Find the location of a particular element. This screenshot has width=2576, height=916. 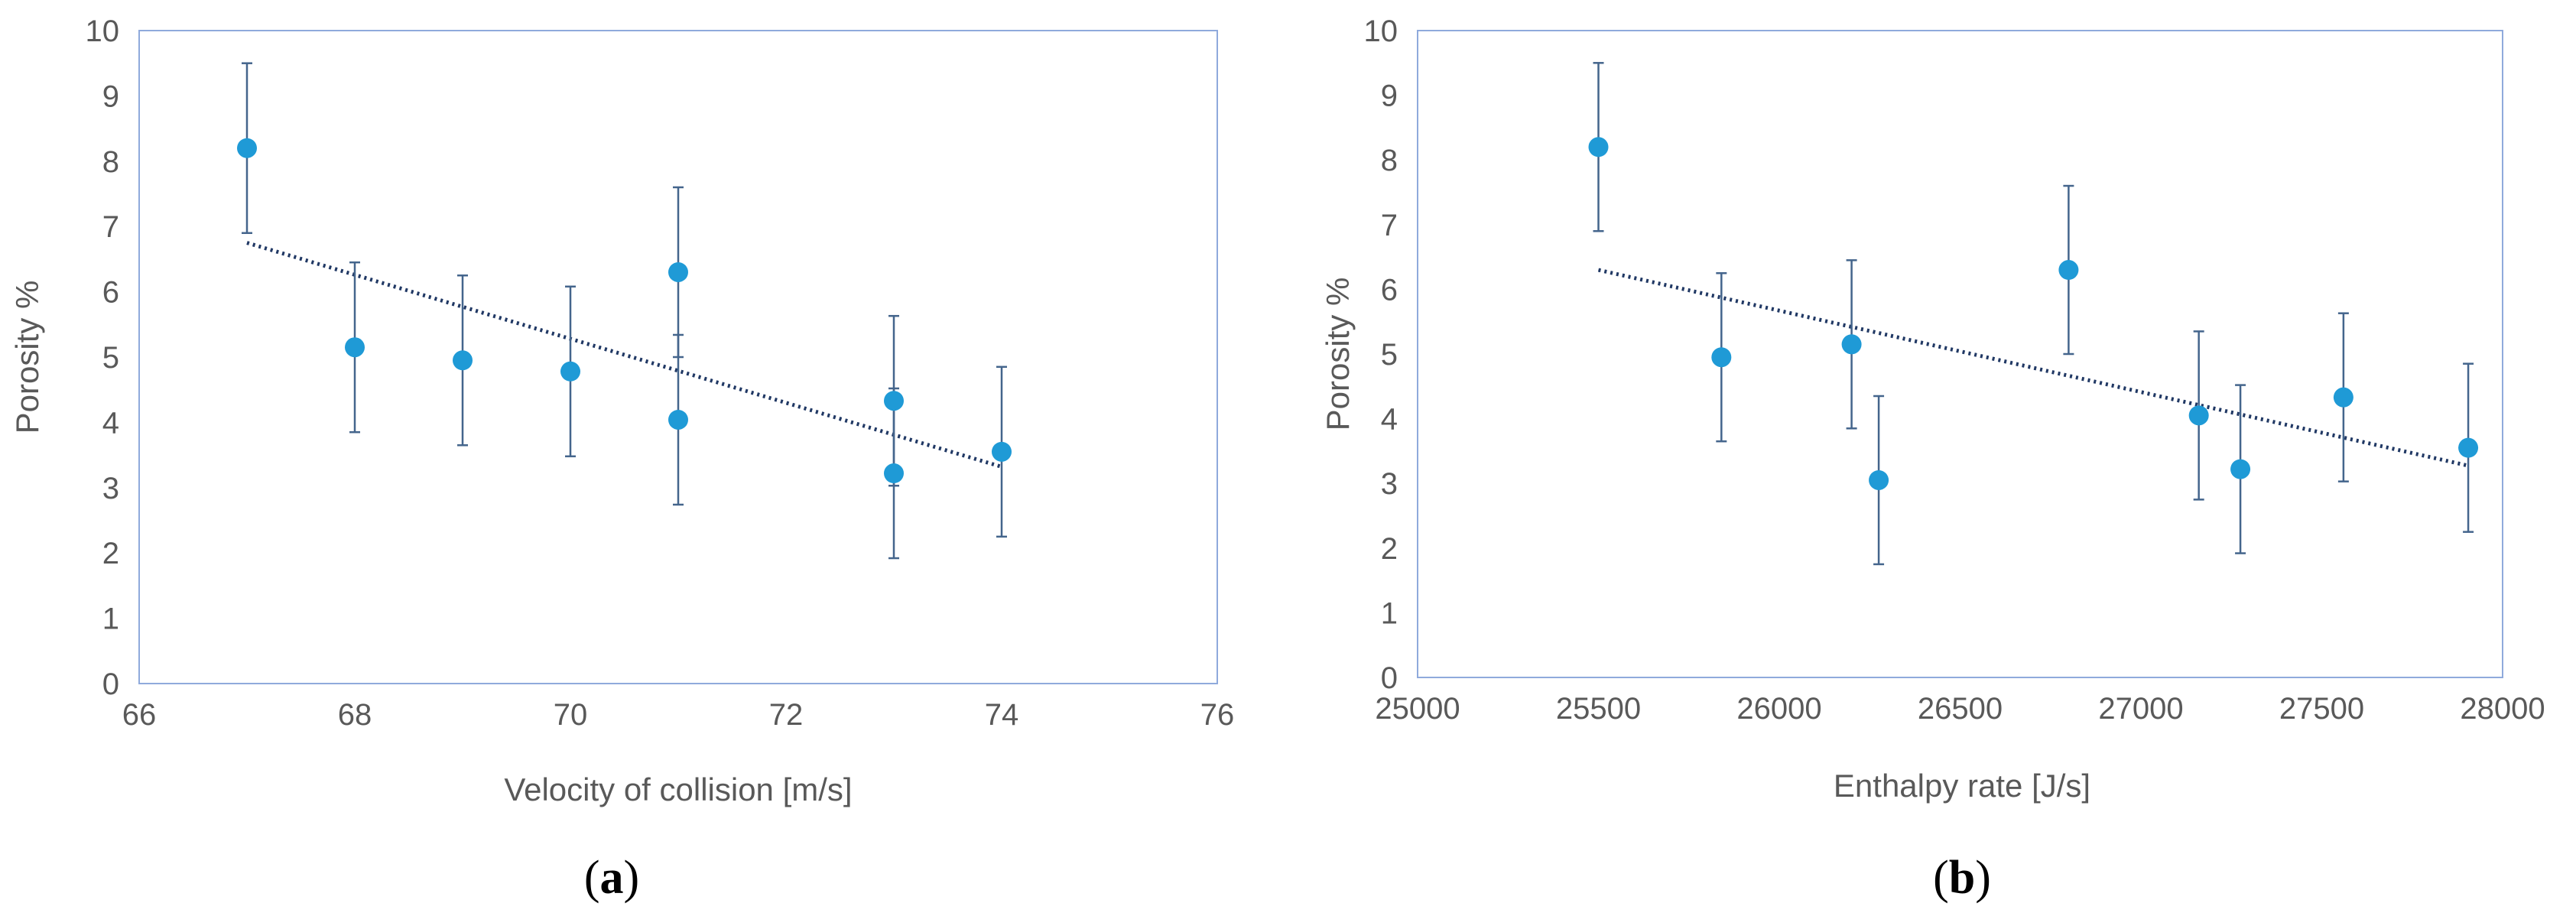

panel-caption: (a) is located at coordinates (611, 878).